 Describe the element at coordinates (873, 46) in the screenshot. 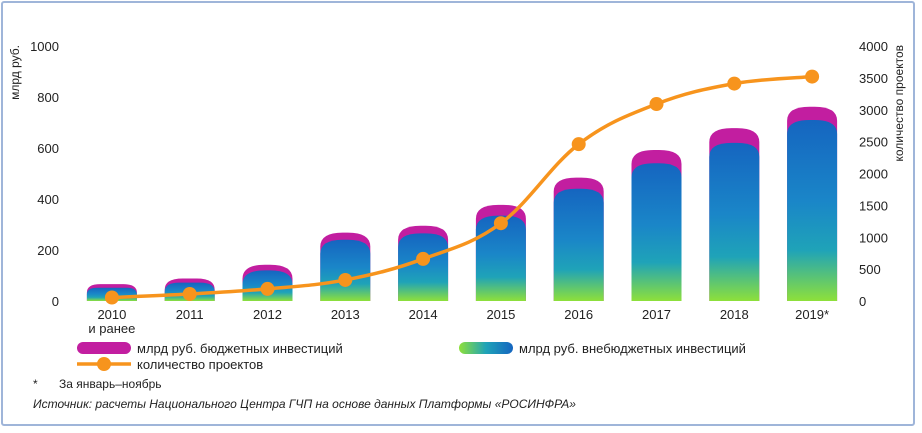

I see `y-right-tick-label: 4000` at that location.